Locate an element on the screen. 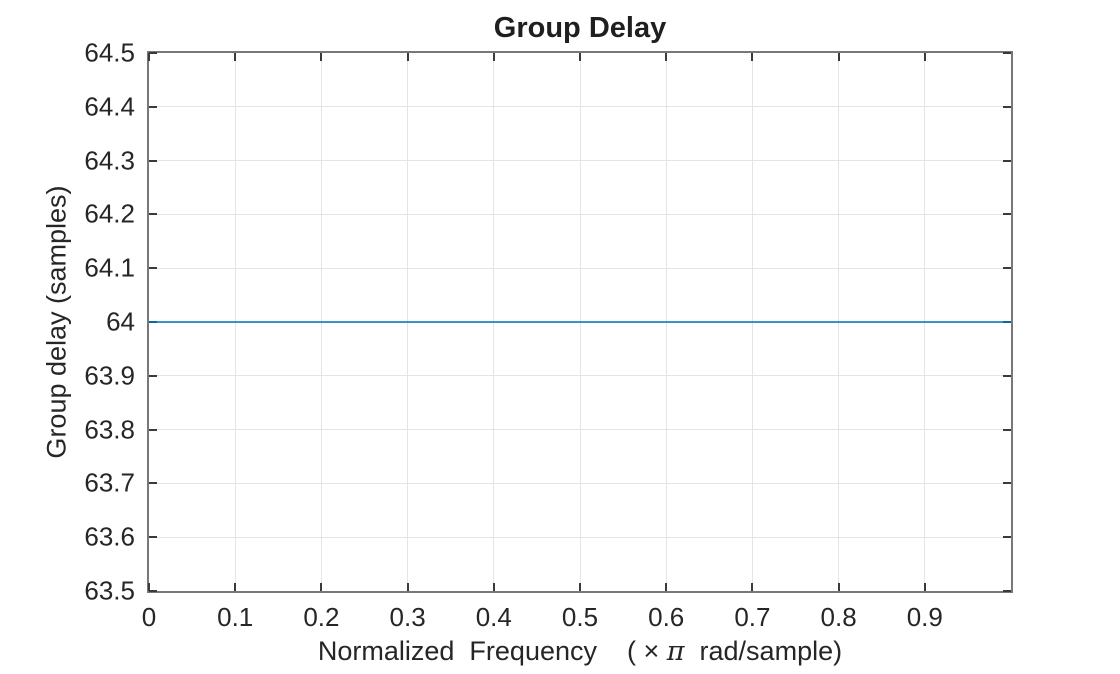 The image size is (1120, 674). x-tick-label: 0.9 is located at coordinates (924, 617).